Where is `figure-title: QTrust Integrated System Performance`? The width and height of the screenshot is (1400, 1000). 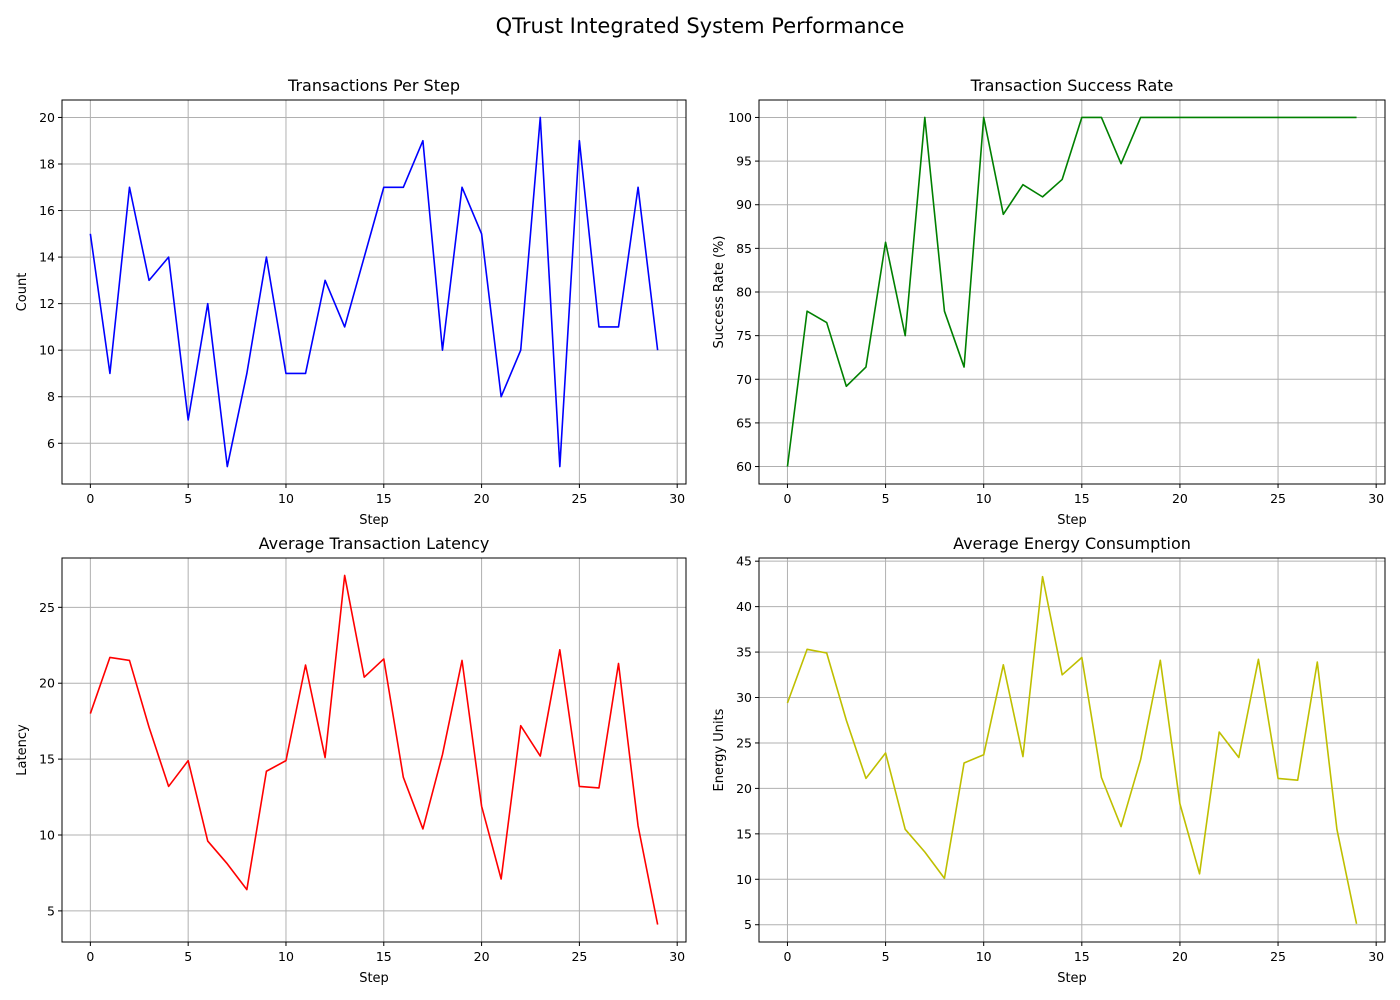 figure-title: QTrust Integrated System Performance is located at coordinates (700, 26).